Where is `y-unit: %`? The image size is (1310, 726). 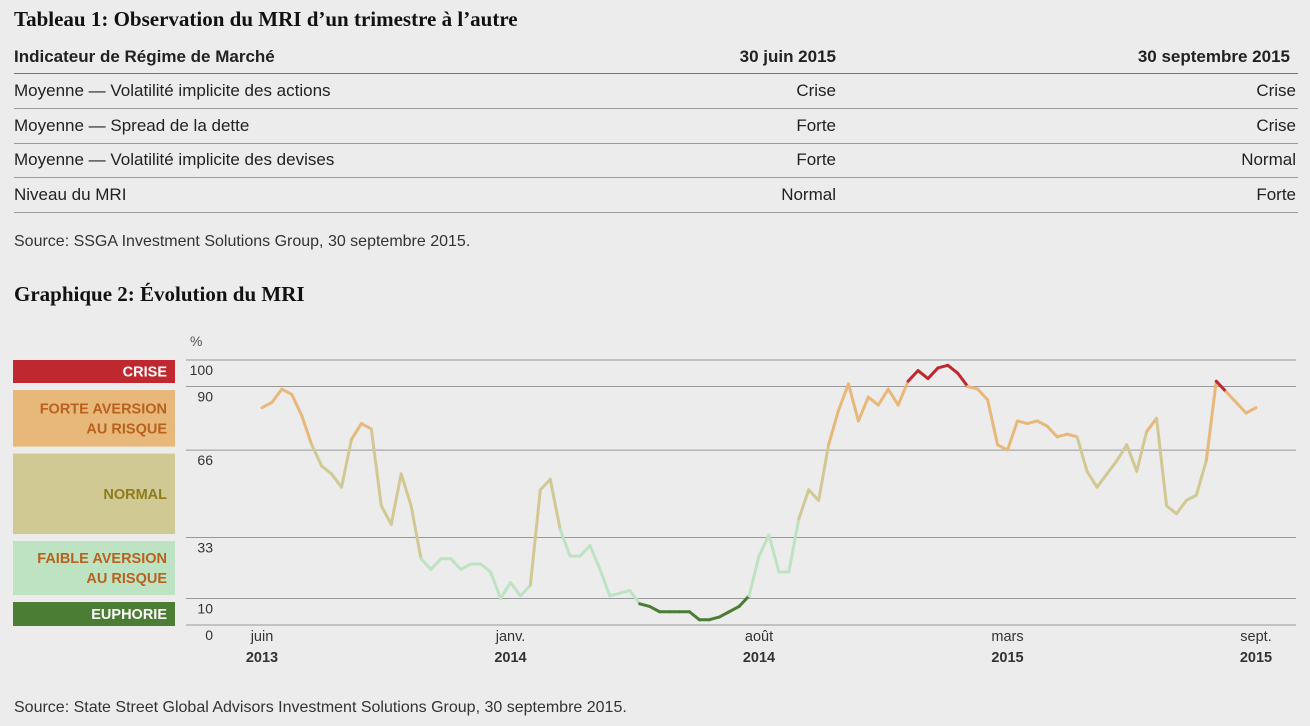 y-unit: % is located at coordinates (196, 341).